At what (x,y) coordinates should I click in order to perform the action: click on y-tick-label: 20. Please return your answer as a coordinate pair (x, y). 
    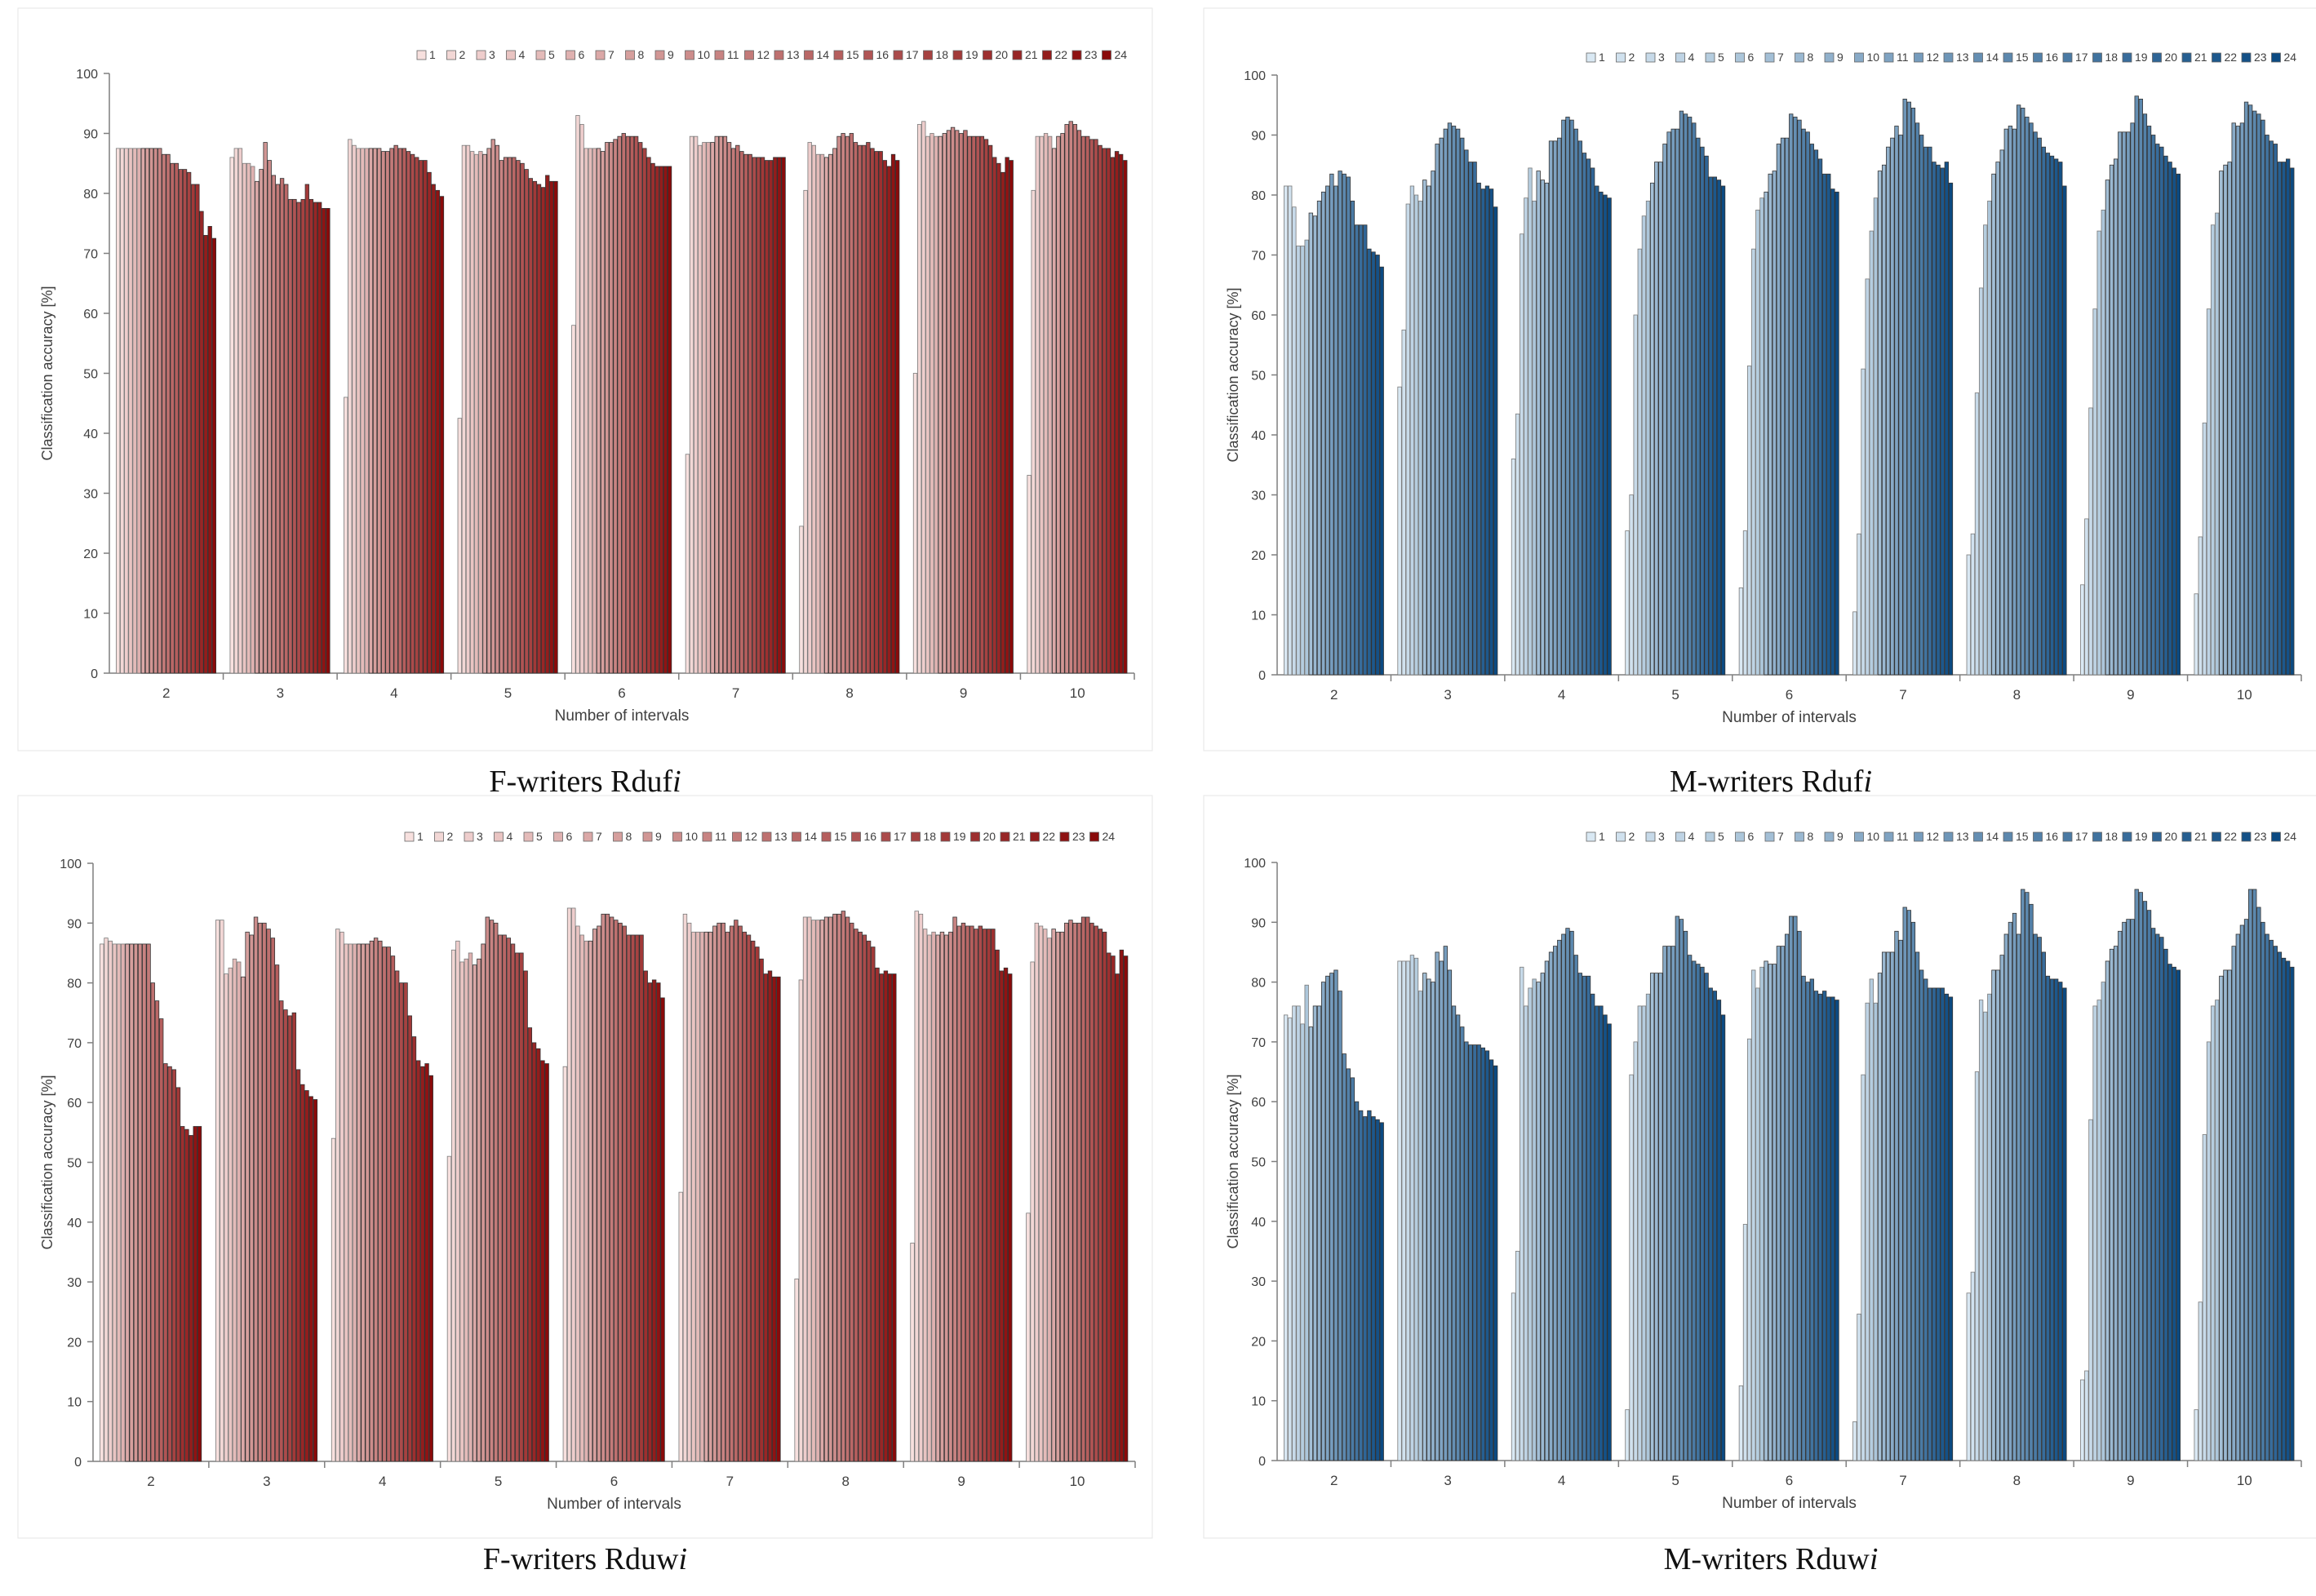
    Looking at the image, I should click on (90, 554).